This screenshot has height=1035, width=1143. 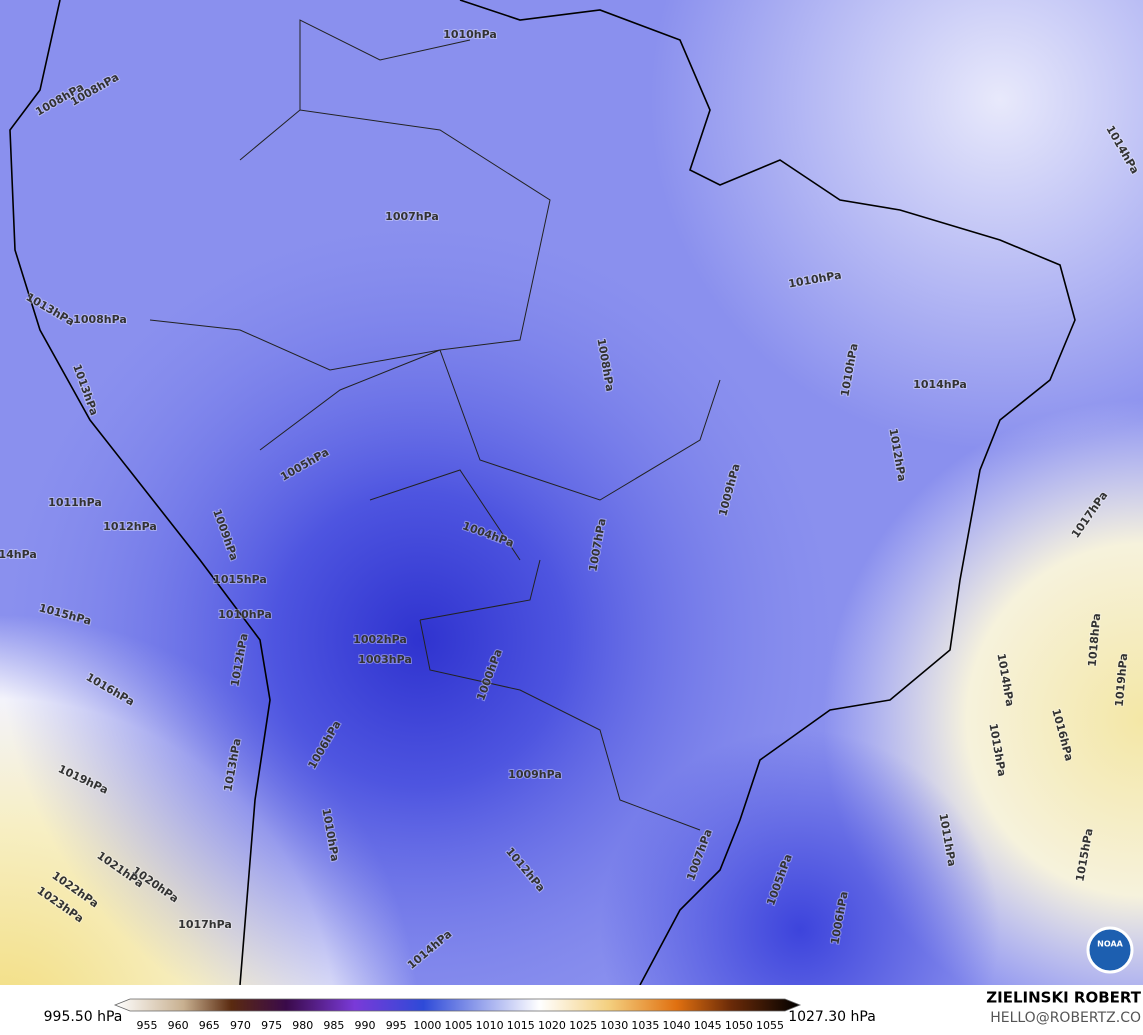 What do you see at coordinates (739, 1025) in the screenshot?
I see `colorbar-tick-label: 1050` at bounding box center [739, 1025].